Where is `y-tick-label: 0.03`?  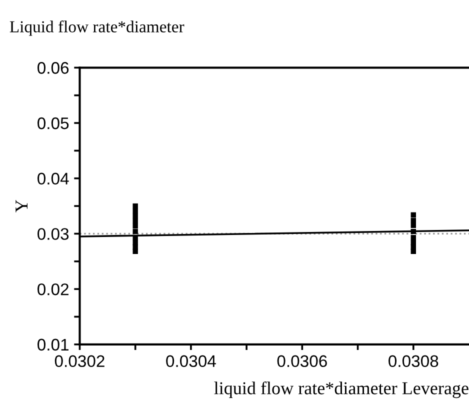
y-tick-label: 0.03 is located at coordinates (53, 234).